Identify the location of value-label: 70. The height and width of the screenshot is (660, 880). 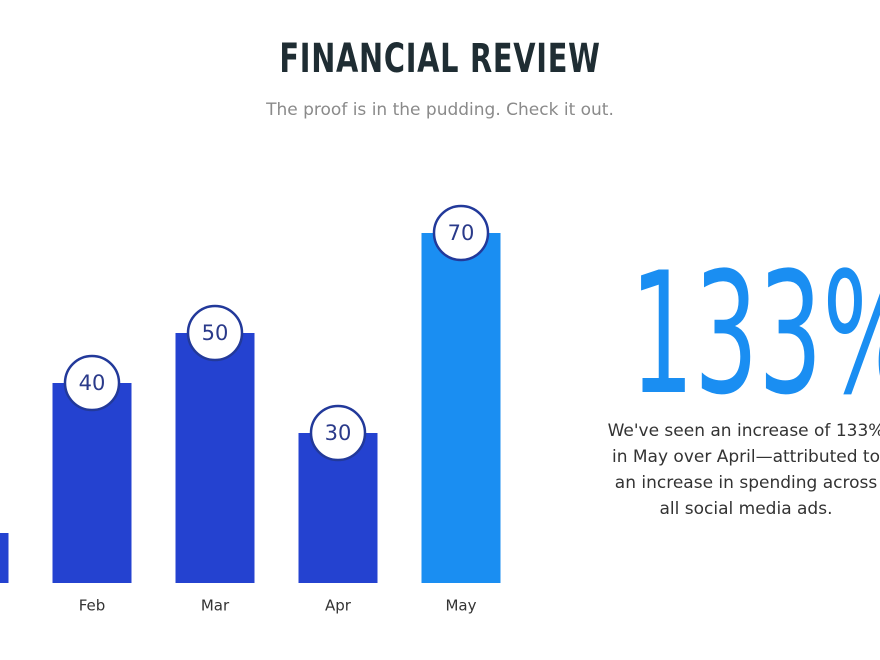
(461, 233).